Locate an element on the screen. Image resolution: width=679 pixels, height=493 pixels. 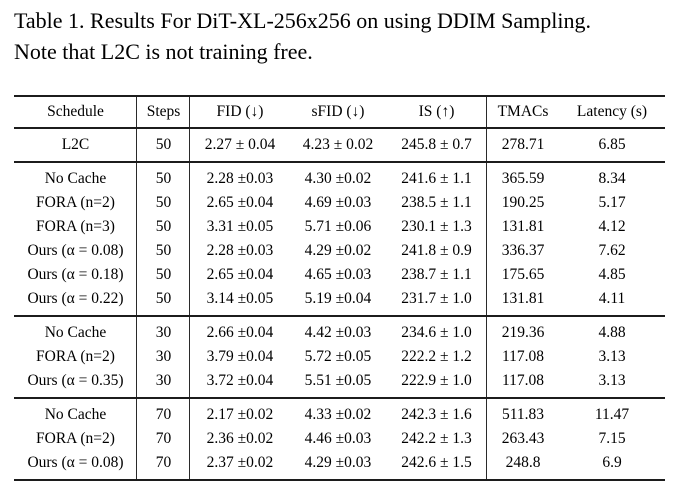
table-cell: 3.31 ±0.05 is located at coordinates (240, 226).